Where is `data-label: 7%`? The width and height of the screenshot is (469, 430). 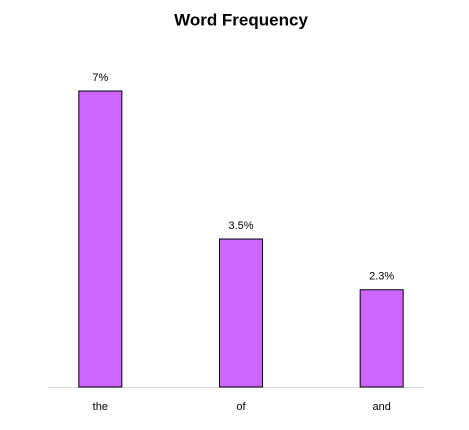
data-label: 7% is located at coordinates (100, 78).